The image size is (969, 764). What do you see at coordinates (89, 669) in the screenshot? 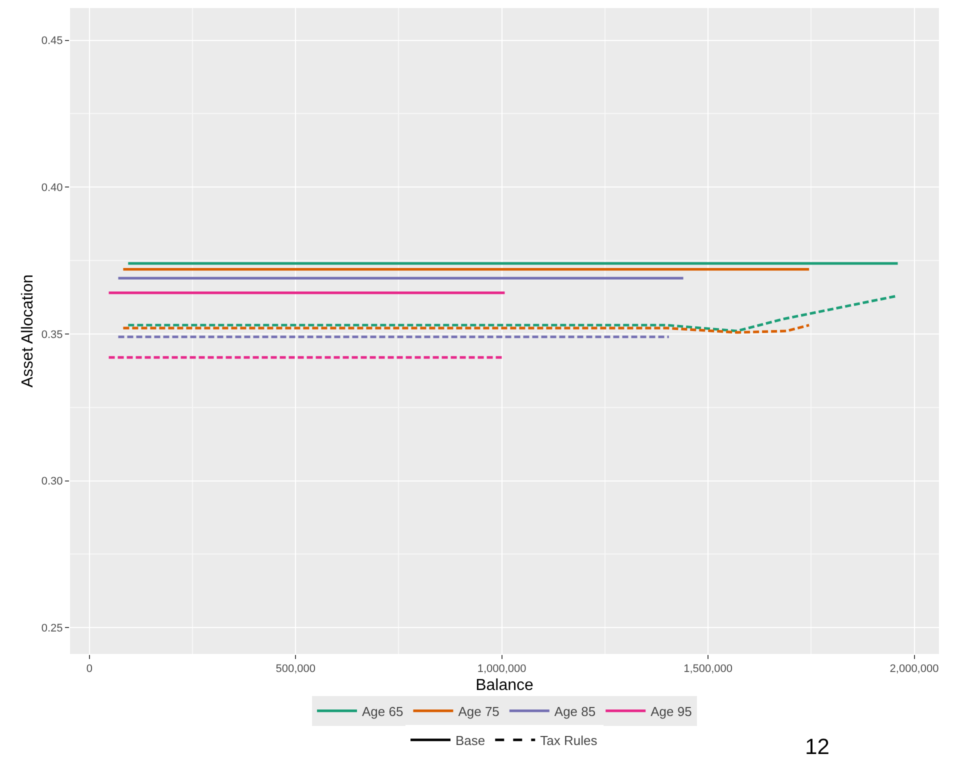
I see `x-tick-label: 0` at bounding box center [89, 669].